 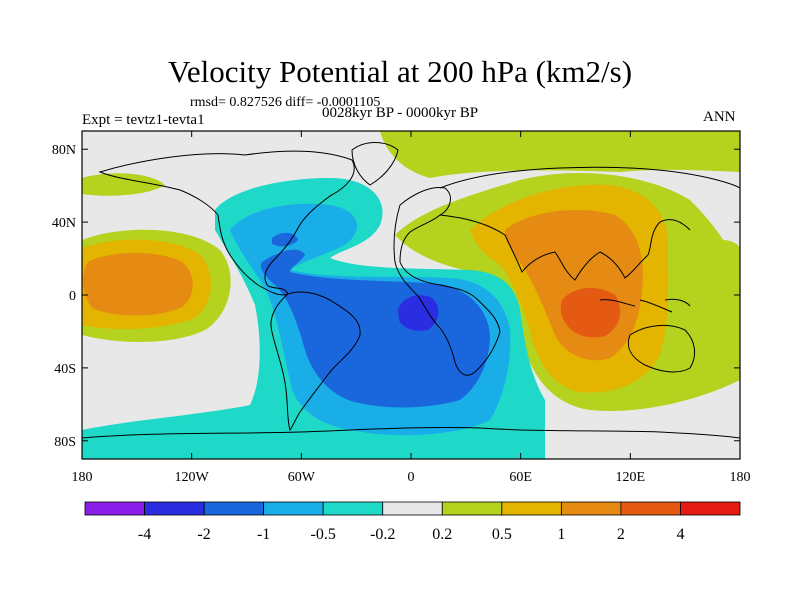 What do you see at coordinates (502, 534) in the screenshot?
I see `colorbar-label: 0.5` at bounding box center [502, 534].